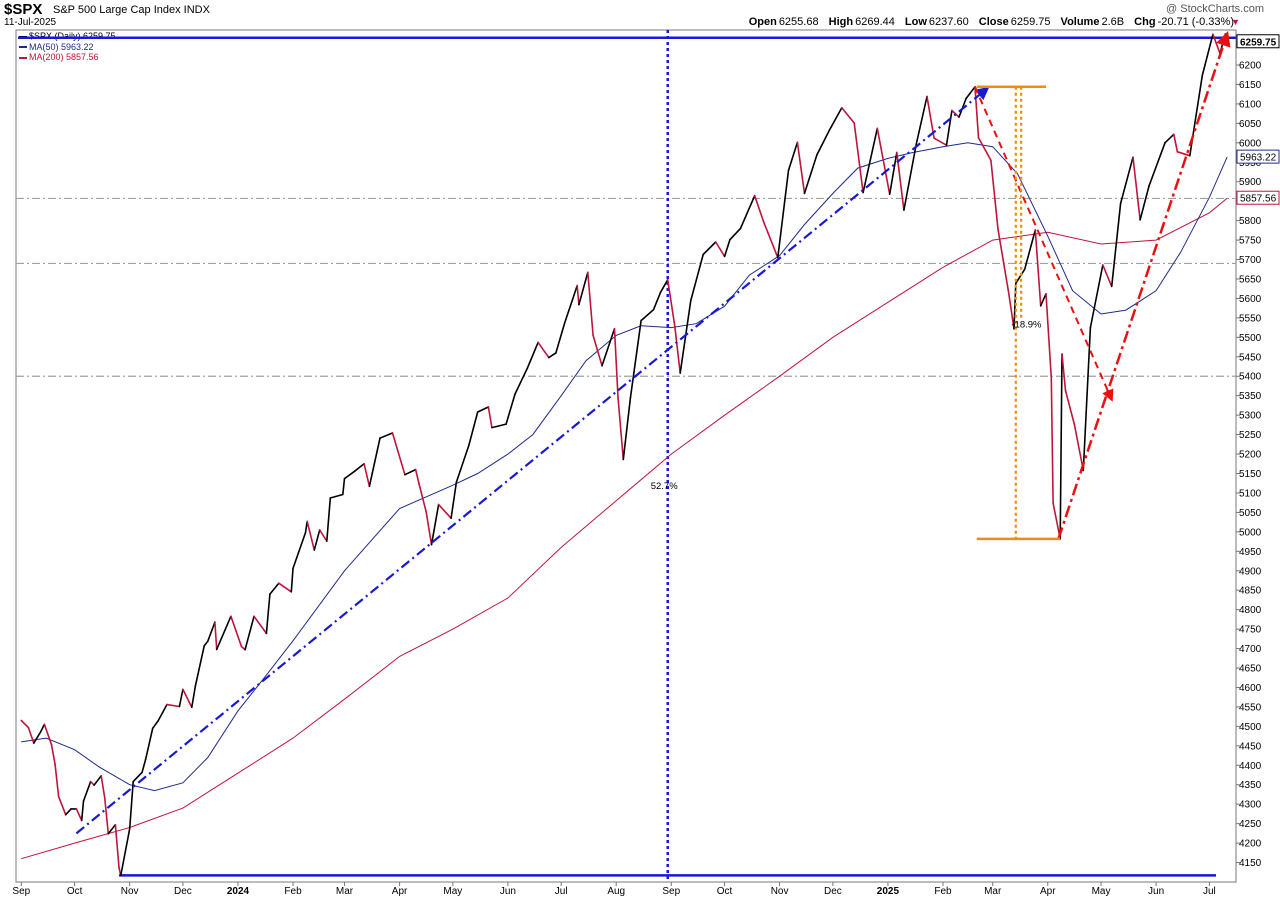  I want to click on open-label: Open, so click(762, 22).